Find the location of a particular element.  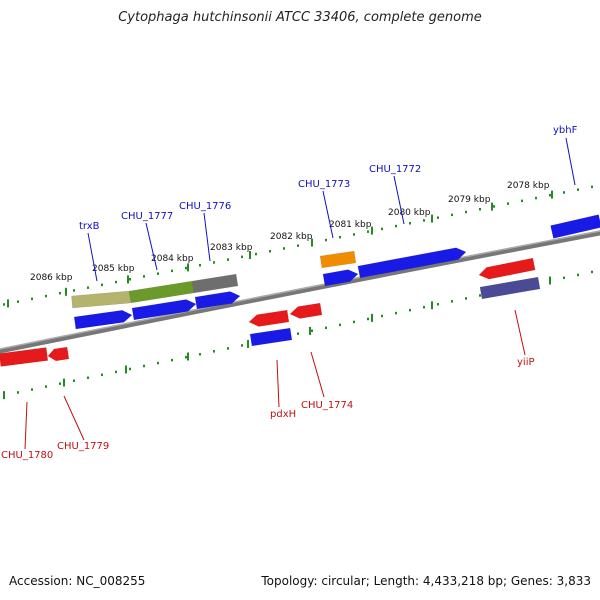

gene-label-top: ybhF is located at coordinates (565, 130).